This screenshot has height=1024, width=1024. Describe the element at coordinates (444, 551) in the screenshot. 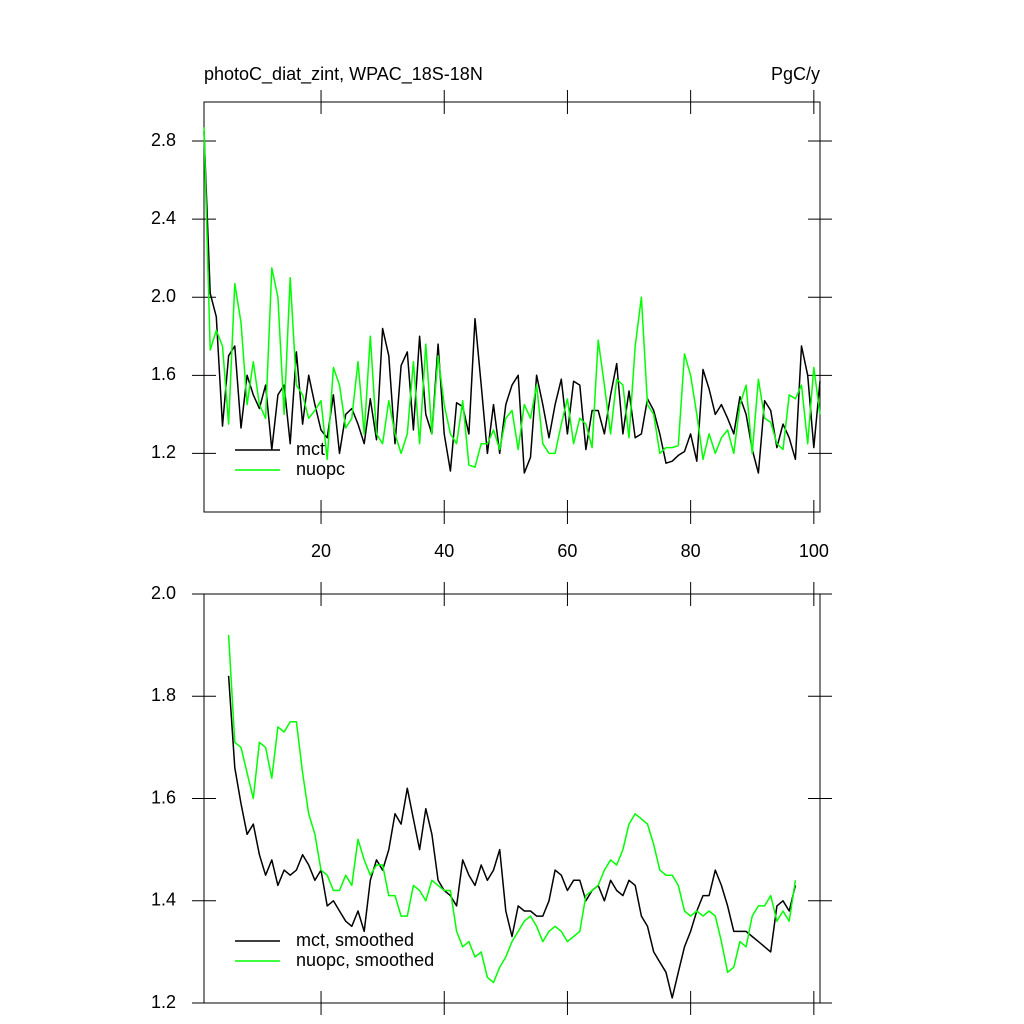

I see `x-tick-label: 40` at that location.